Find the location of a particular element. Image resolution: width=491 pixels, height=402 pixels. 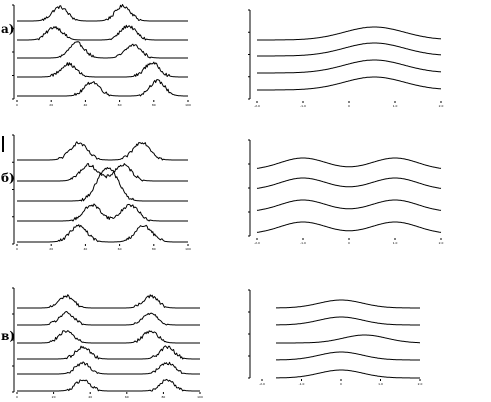

panel-a-right-smooth-traces: -2.0 -1.0 0 1.0 2.0 is located at coordinates (346, 58).